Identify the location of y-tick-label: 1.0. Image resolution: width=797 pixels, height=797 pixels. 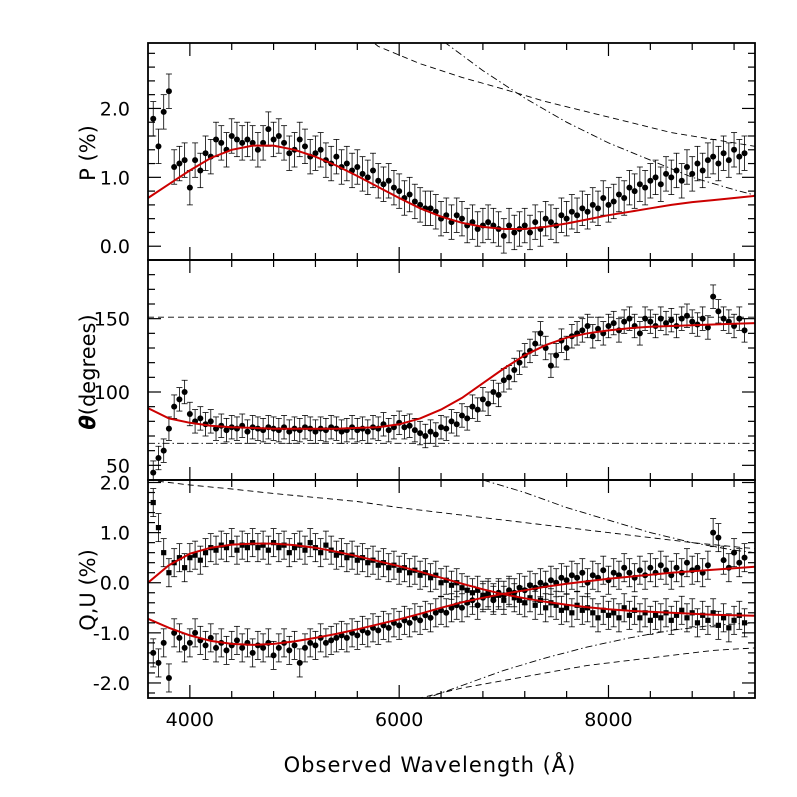
(115, 534).